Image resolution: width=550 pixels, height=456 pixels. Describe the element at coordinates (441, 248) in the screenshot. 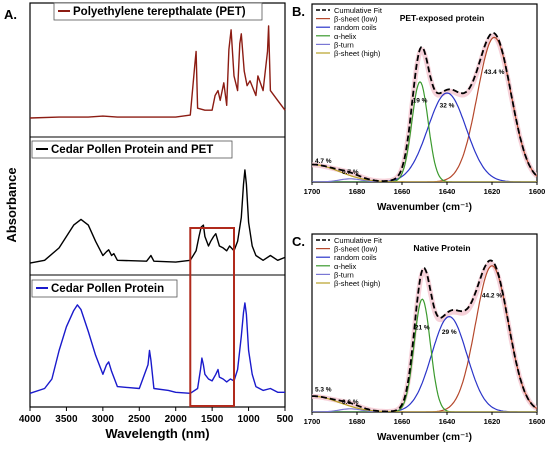

I see `chart-title: Native Protein` at that location.